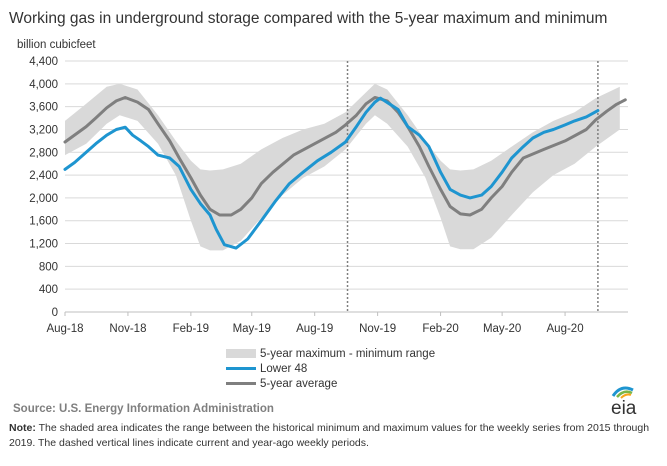 The image size is (667, 466). I want to click on logo-arc-green, so click(624, 394).